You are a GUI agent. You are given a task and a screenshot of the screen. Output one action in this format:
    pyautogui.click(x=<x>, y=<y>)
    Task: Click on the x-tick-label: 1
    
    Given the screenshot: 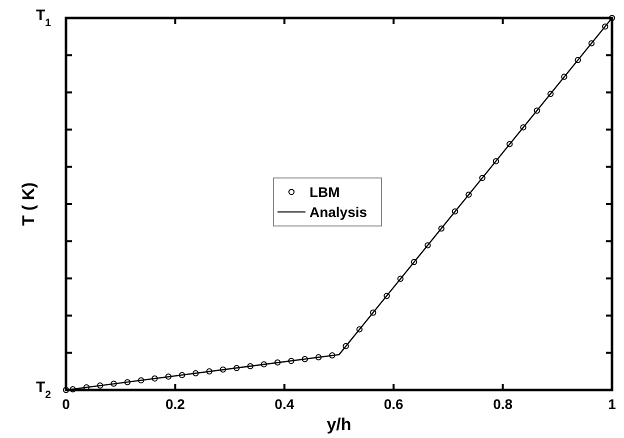 What is the action you would take?
    pyautogui.click(x=612, y=404)
    